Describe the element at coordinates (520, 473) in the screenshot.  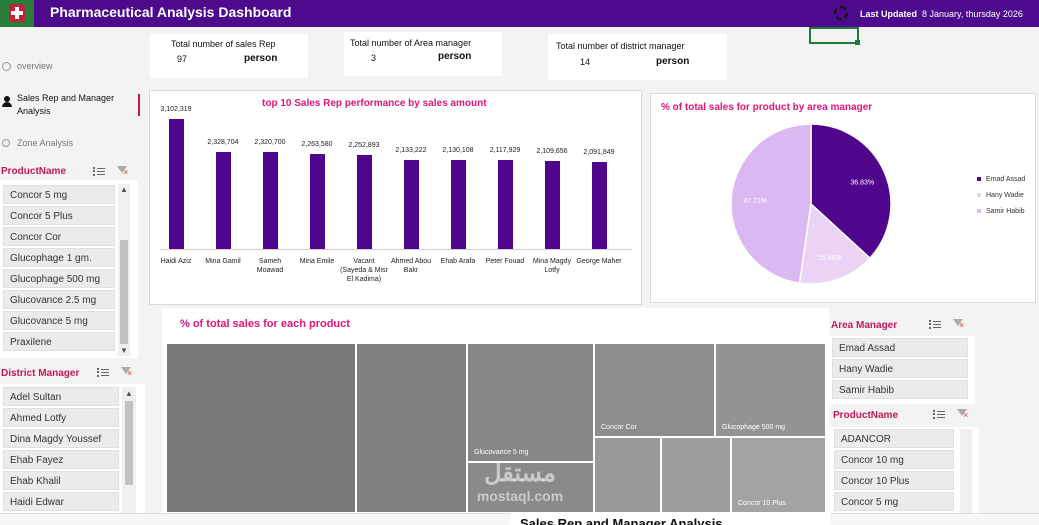
I see `watermark-logo: مستقل` at that location.